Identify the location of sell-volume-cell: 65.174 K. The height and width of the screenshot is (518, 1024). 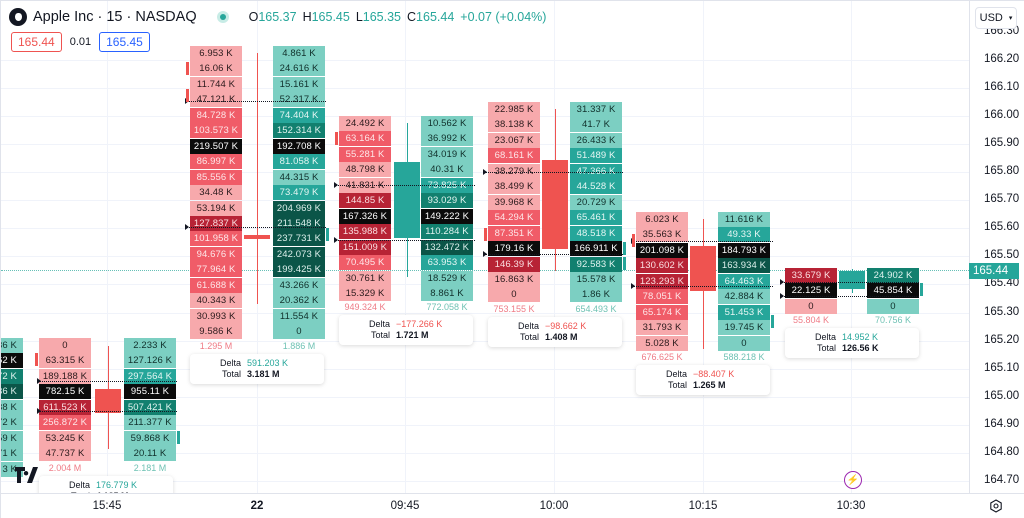
(662, 312).